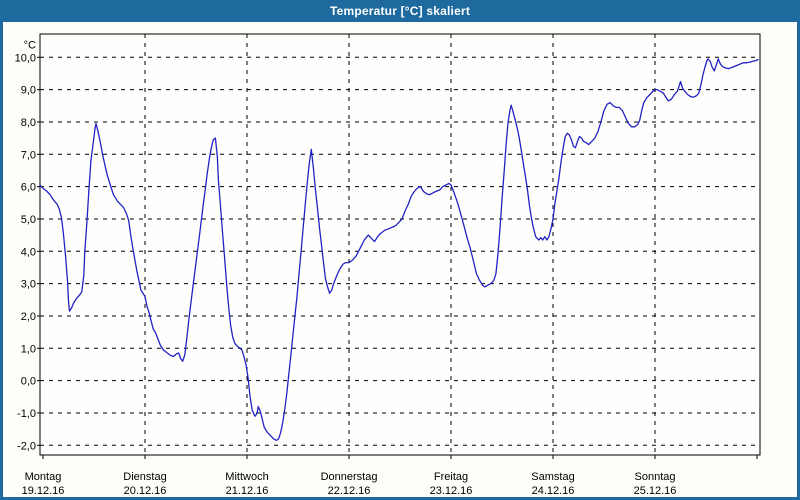 The width and height of the screenshot is (800, 500). I want to click on title-bar: Temperatur [°C] skaliert, so click(400, 11).